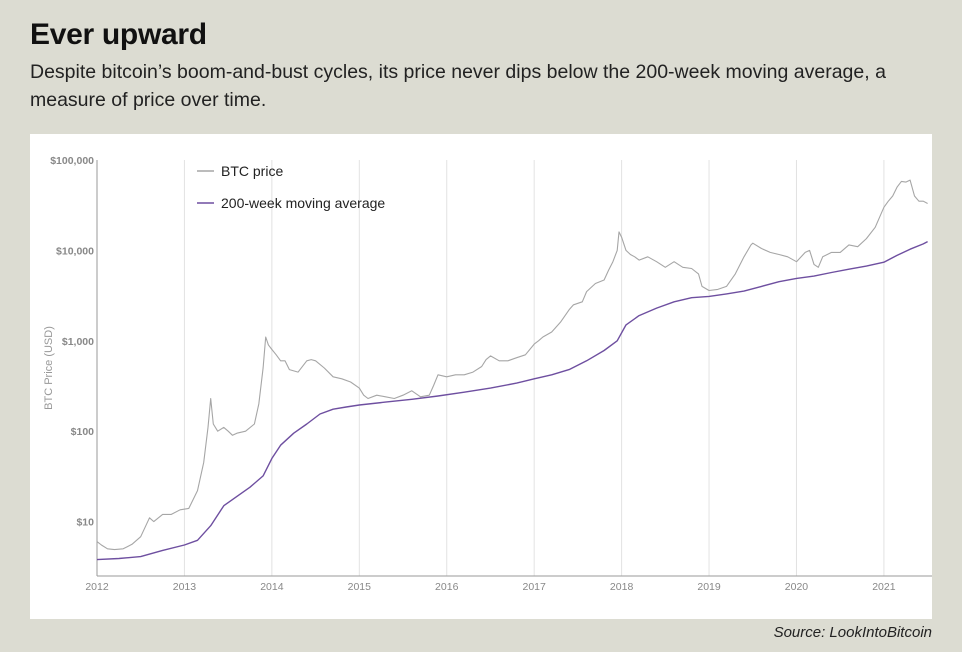 Image resolution: width=962 pixels, height=652 pixels. I want to click on x-tick-label-2021: 2021, so click(884, 587).